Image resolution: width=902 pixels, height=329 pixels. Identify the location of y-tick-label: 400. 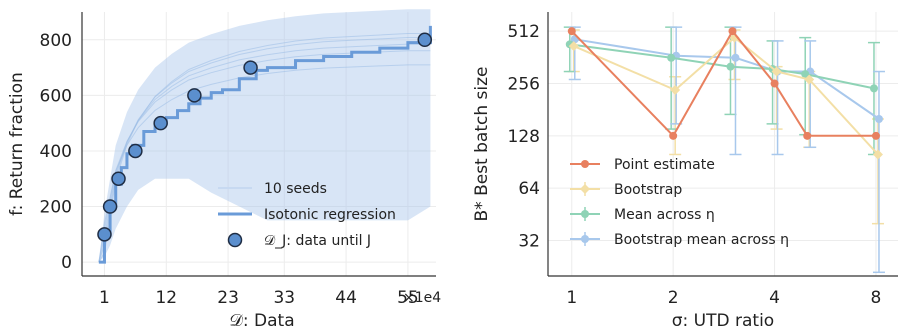
(56, 152).